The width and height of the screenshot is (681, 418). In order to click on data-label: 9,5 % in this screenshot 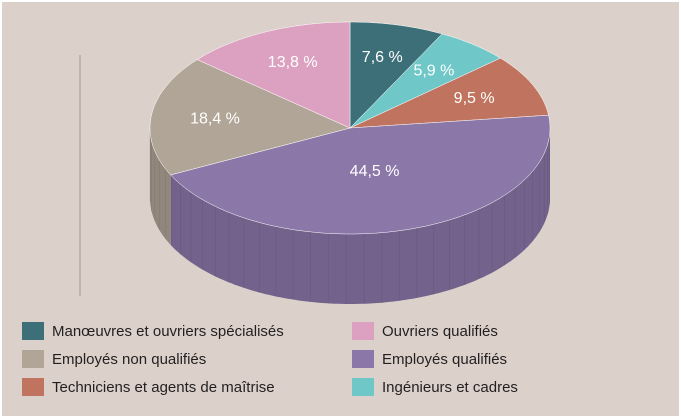, I will do `click(474, 98)`.